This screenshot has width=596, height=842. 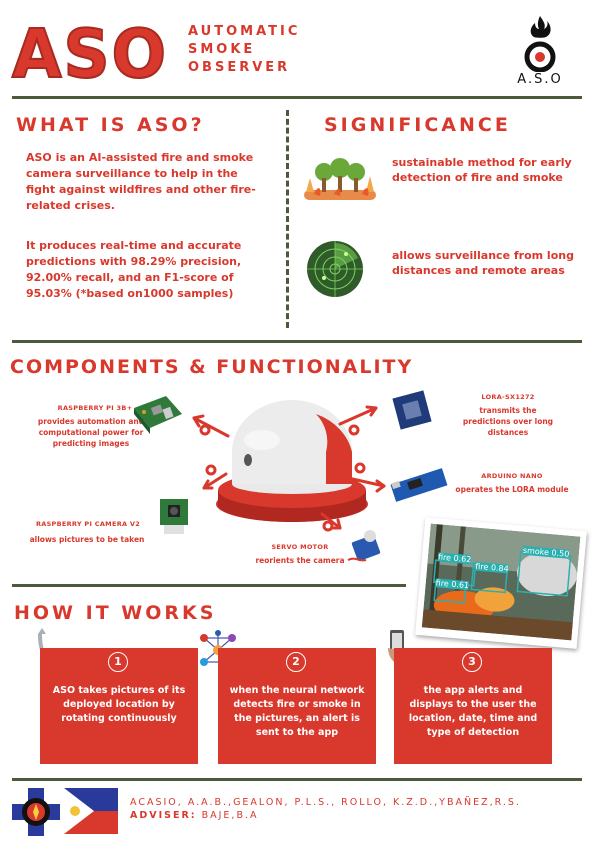 I want to click on aso-emblem: A.S.O, so click(x=540, y=50).